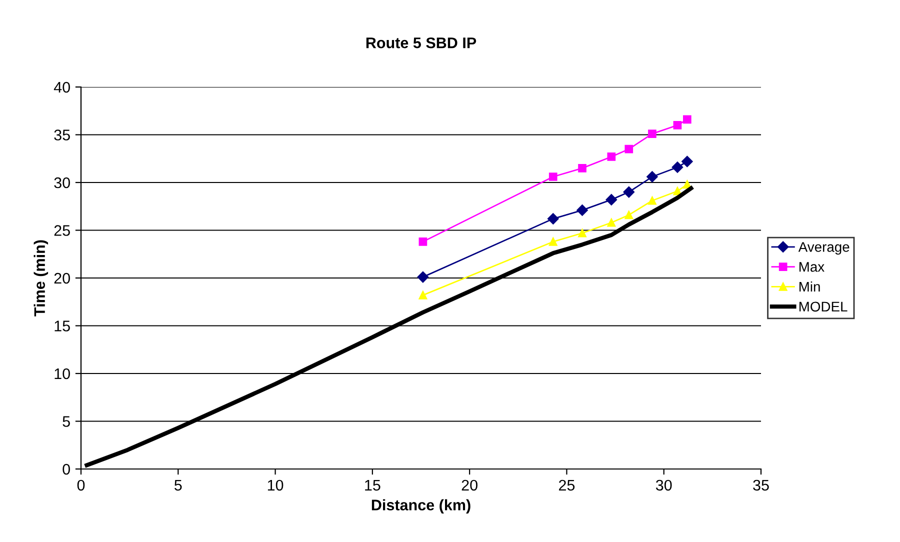 The width and height of the screenshot is (900, 542). Describe the element at coordinates (421, 506) in the screenshot. I see `x-axis-title: Distance (km)` at that location.